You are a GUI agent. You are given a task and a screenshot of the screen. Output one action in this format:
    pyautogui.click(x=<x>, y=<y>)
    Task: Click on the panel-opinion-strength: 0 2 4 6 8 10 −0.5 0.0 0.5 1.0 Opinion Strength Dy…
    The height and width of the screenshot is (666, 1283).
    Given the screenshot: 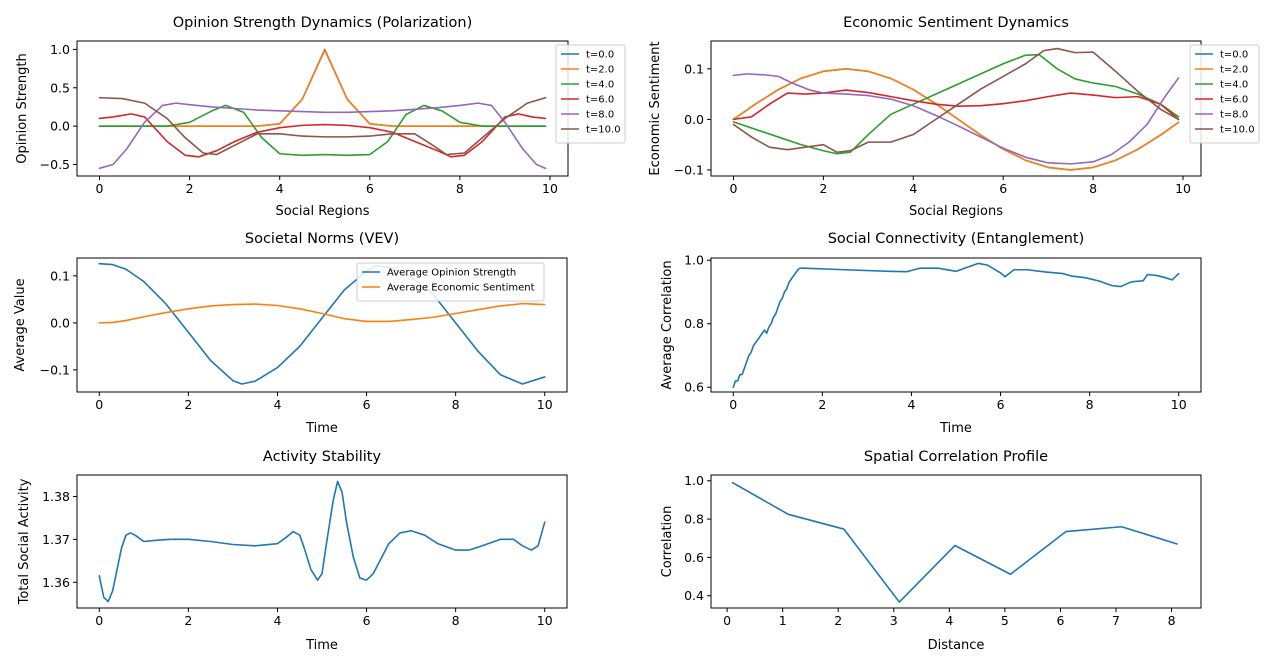 What is the action you would take?
    pyautogui.click(x=320, y=117)
    